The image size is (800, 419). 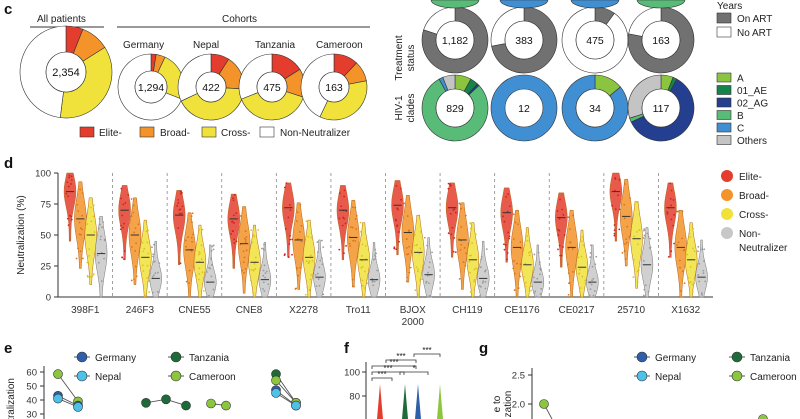 What do you see at coordinates (8, 9) in the screenshot?
I see `panel-c-label: c` at bounding box center [8, 9].